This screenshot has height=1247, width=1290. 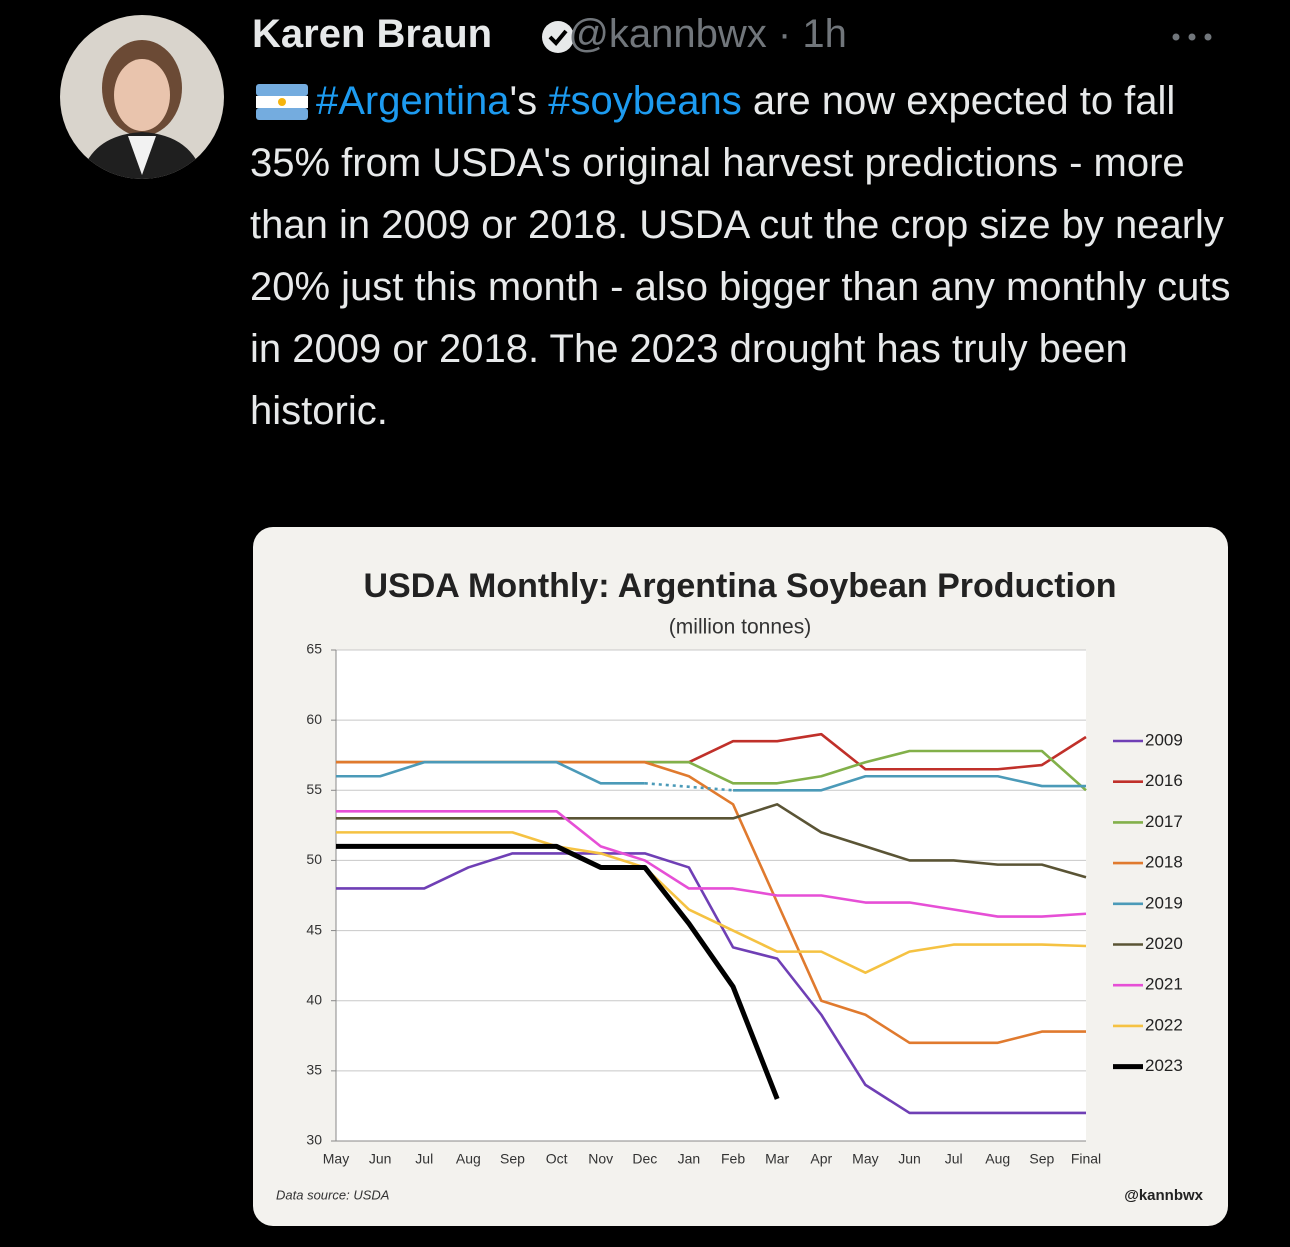 I want to click on legend-label: 2016, so click(x=1164, y=780).